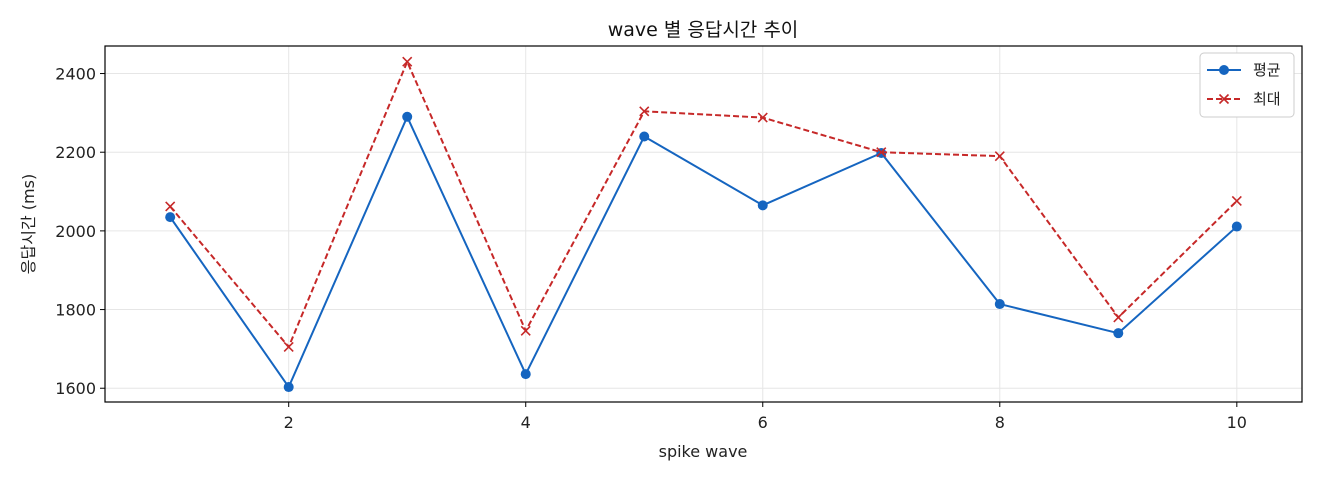  What do you see at coordinates (75, 388) in the screenshot?
I see `y-tick-label: 1600` at bounding box center [75, 388].